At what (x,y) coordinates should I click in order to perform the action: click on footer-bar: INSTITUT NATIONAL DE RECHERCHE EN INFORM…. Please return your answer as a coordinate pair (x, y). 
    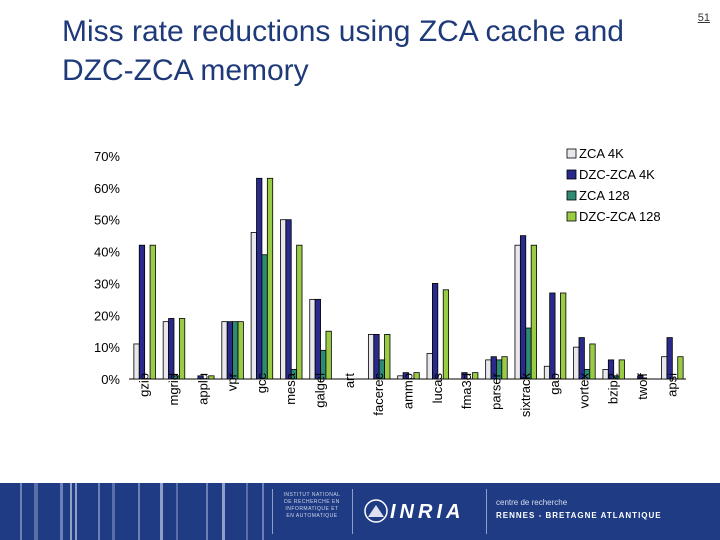
    Looking at the image, I should click on (360, 511).